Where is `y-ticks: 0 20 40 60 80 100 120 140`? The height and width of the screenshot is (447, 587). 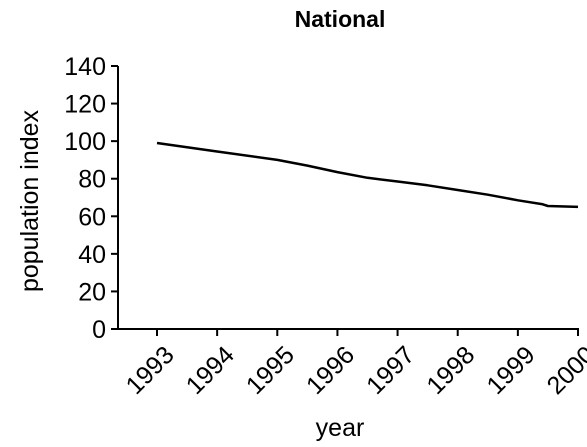
y-ticks: 0 20 40 60 80 100 120 140 is located at coordinates (91, 198).